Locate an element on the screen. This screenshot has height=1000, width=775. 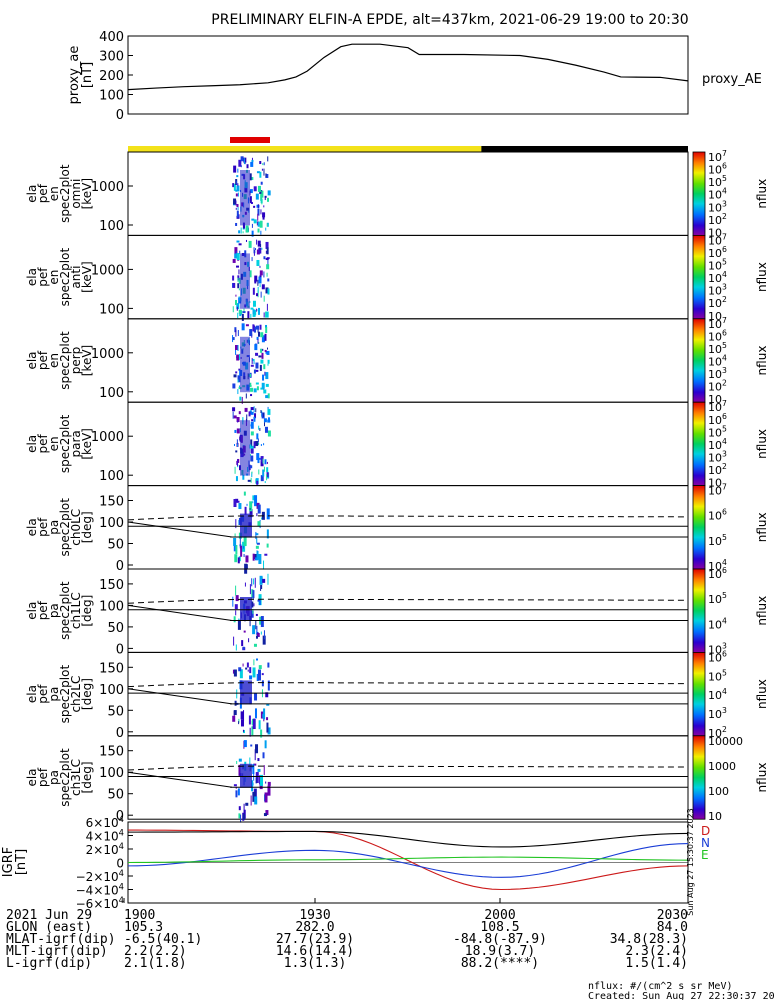
panel-ylabel: elapefenspec2plotpara[keV] is located at coordinates (59, 443).